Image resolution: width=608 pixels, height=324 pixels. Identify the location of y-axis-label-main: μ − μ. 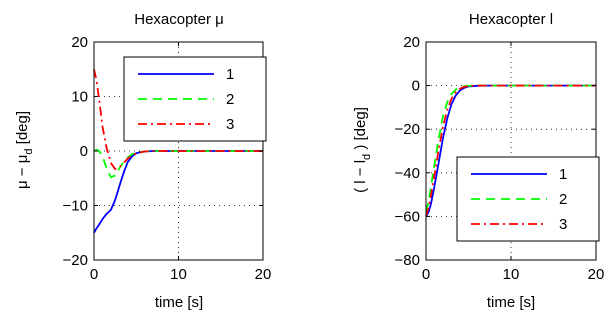
(22, 172).